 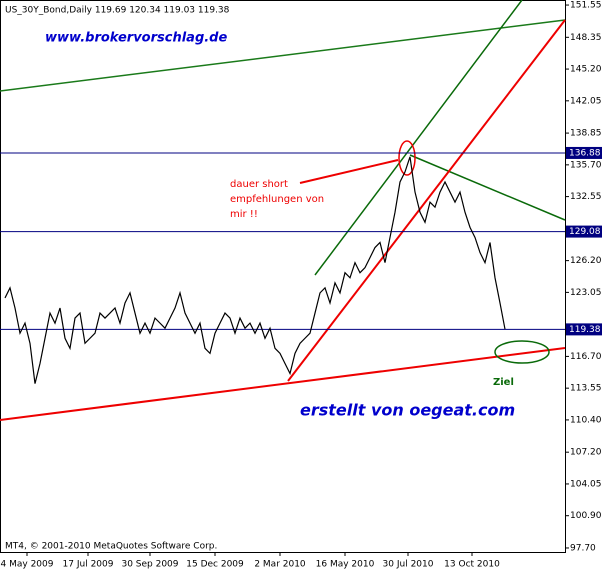 I want to click on author-label: erstellt von oegeat.com, so click(x=407, y=410).